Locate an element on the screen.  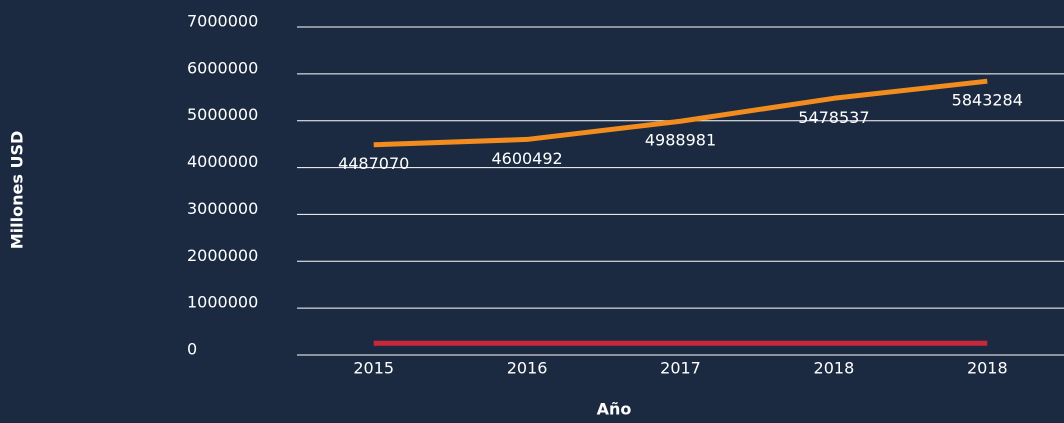
x-tick-label: 2017 is located at coordinates (680, 368).